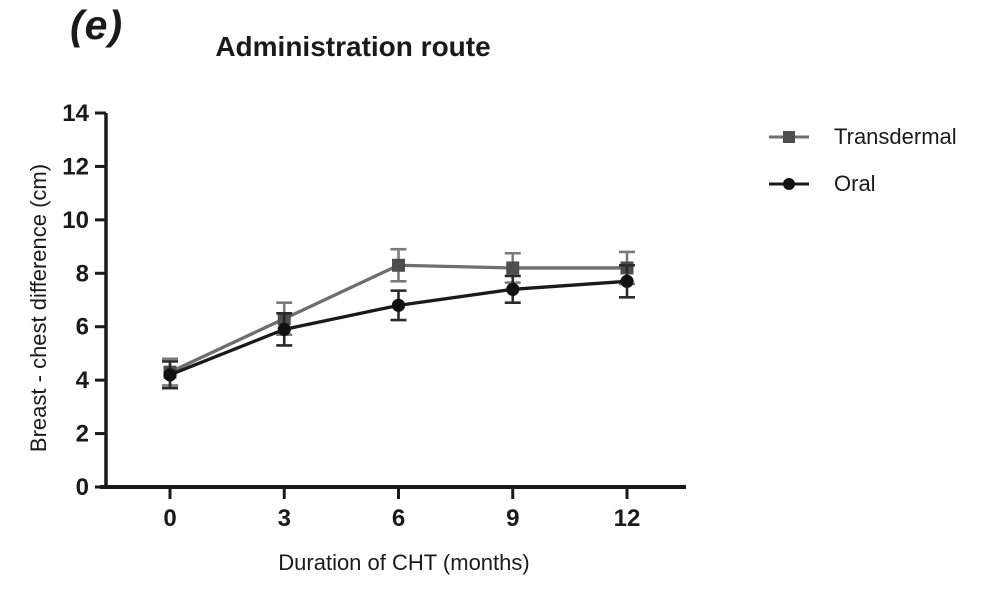 The height and width of the screenshot is (613, 1008). I want to click on oral-line-marker-icon, so click(789, 184).